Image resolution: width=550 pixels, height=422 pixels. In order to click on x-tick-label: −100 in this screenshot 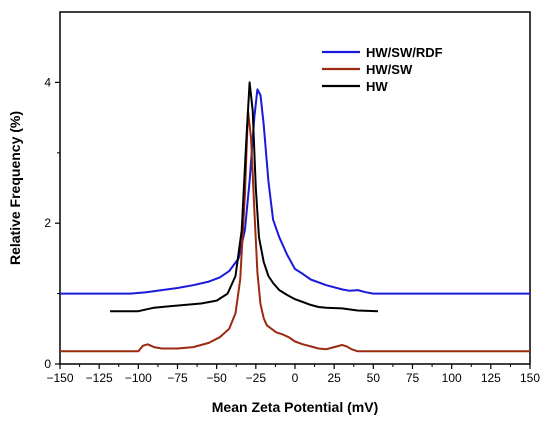, I will do `click(138, 378)`.